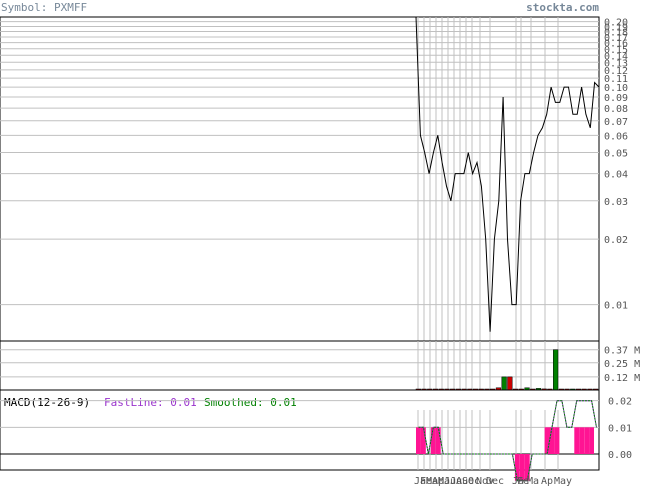 The image size is (655, 486). Describe the element at coordinates (616, 98) in the screenshot. I see `price-tick-label: 0.09` at that location.